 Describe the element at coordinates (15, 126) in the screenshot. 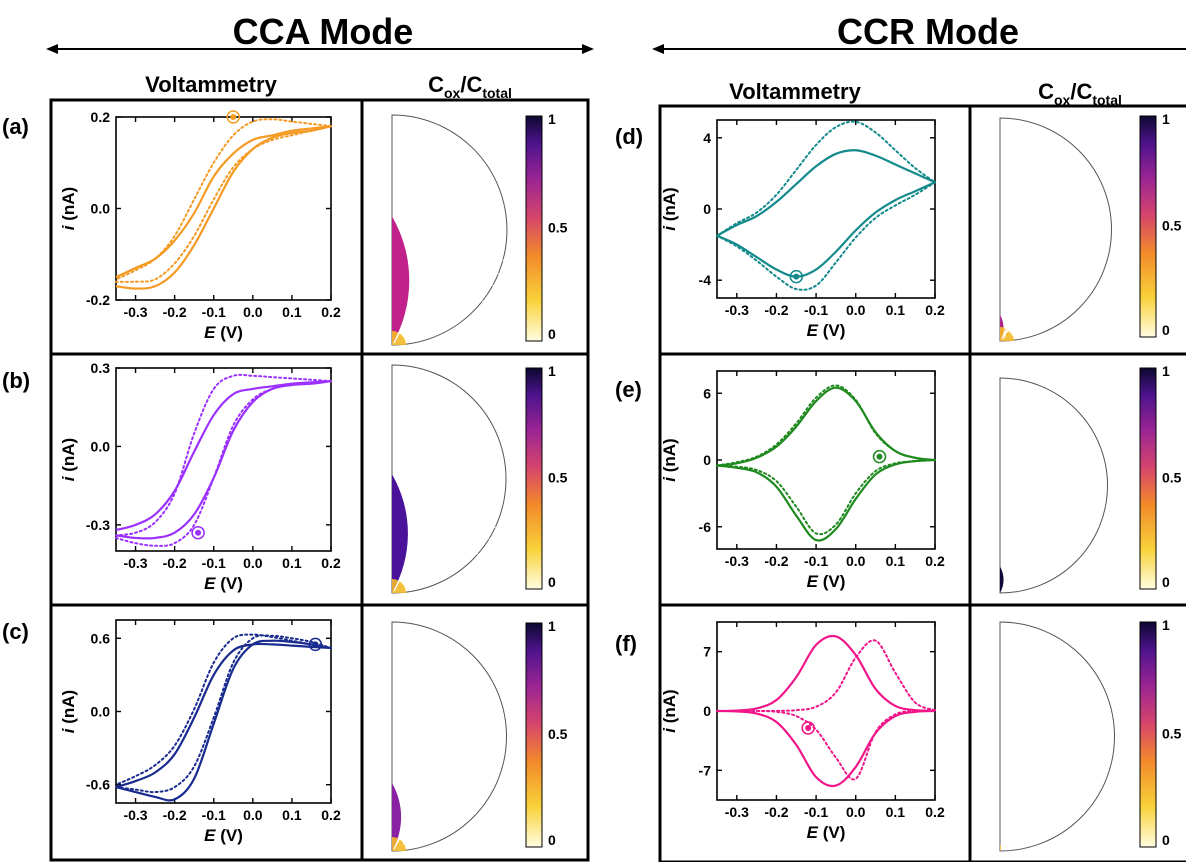

I see `panel-label: (a)` at that location.